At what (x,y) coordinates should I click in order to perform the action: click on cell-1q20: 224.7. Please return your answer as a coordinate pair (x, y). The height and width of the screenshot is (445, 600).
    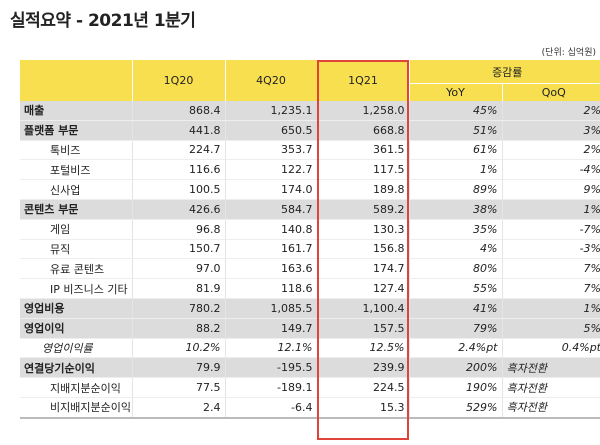
    Looking at the image, I should click on (178, 150).